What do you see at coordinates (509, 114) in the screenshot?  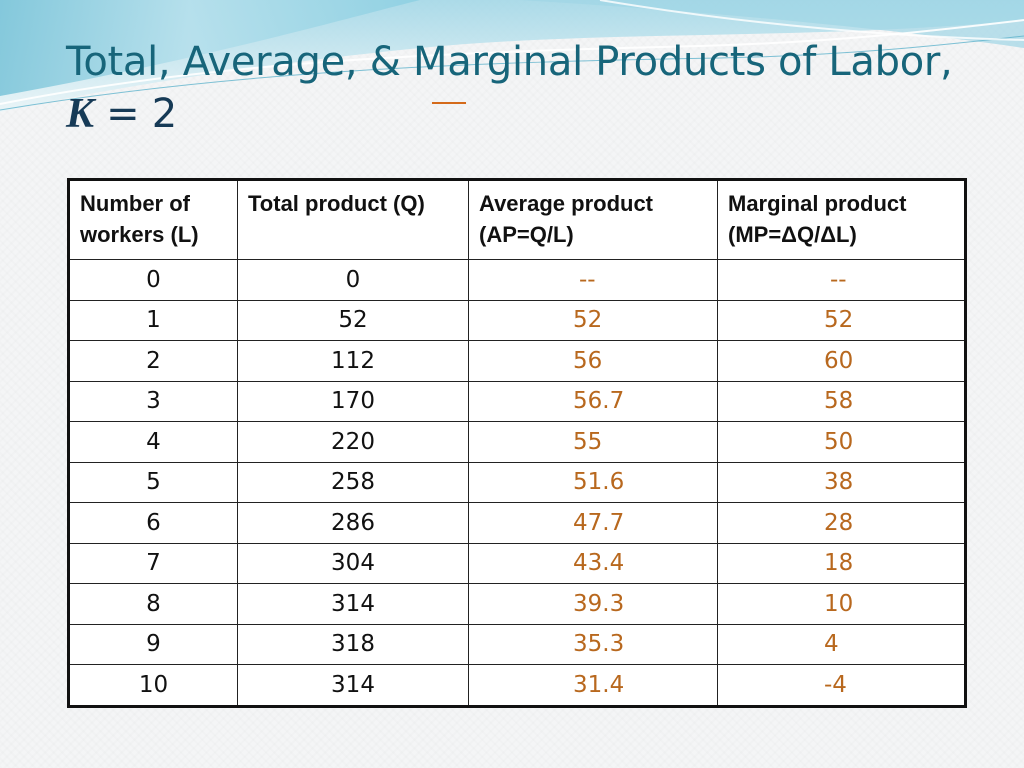 I see `title-line-2: K = 2` at bounding box center [509, 114].